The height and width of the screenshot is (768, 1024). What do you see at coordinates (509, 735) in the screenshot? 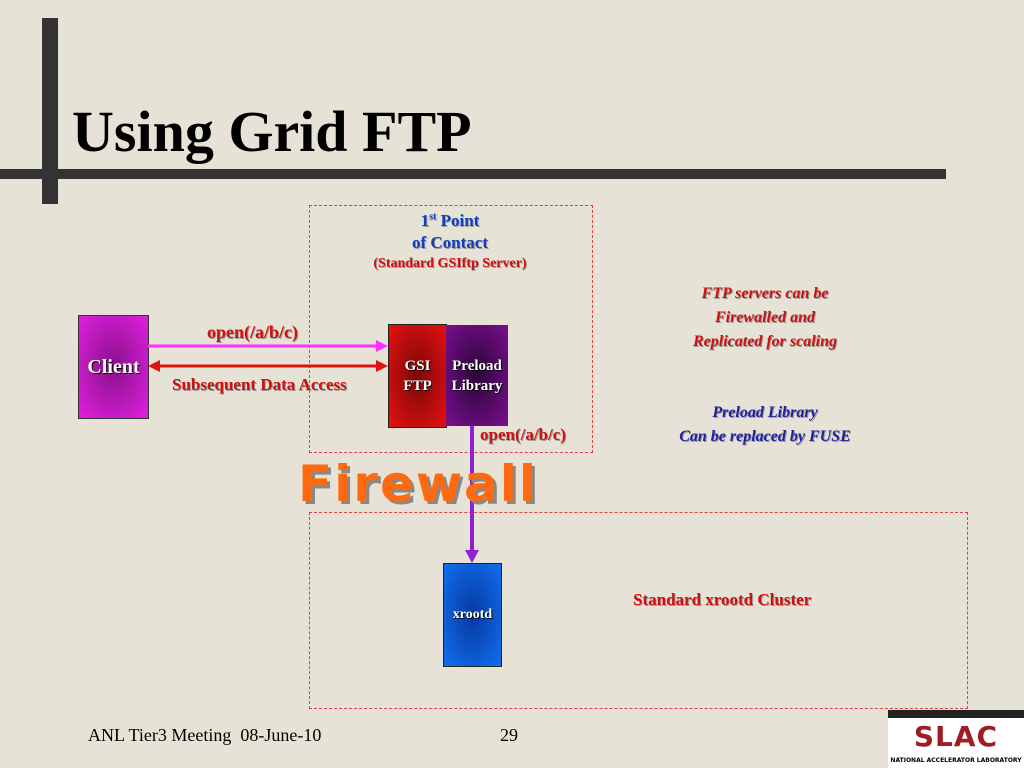
I see `page-number: 29` at bounding box center [509, 735].